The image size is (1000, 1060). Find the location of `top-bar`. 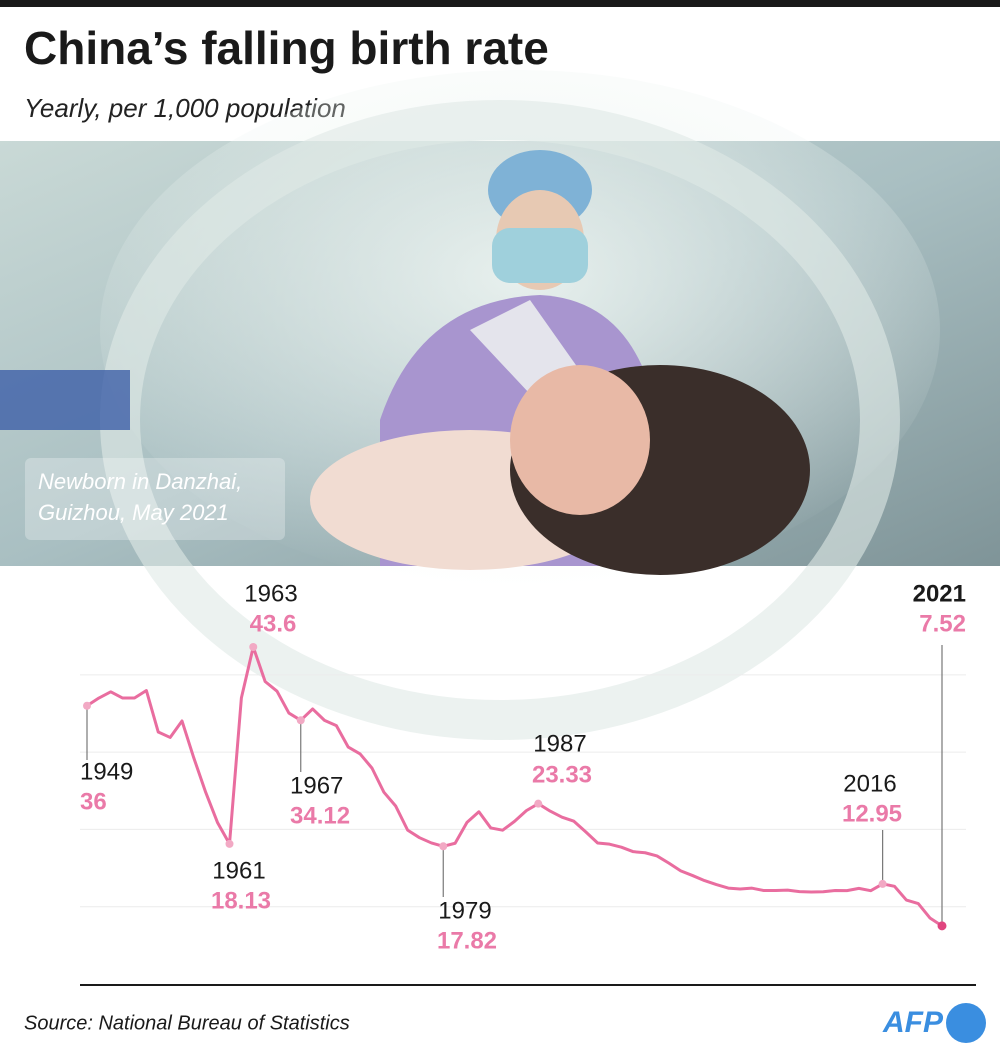

top-bar is located at coordinates (500, 3).